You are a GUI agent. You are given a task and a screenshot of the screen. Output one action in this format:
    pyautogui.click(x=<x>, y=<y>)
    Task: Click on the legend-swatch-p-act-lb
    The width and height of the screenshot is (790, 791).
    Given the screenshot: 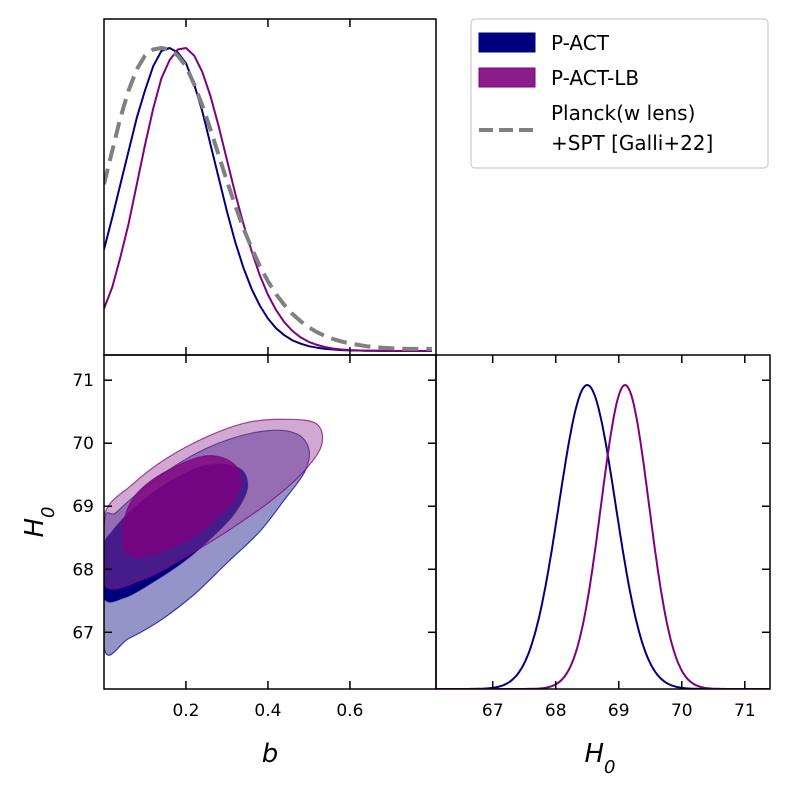 What is the action you would take?
    pyautogui.click(x=507, y=77)
    